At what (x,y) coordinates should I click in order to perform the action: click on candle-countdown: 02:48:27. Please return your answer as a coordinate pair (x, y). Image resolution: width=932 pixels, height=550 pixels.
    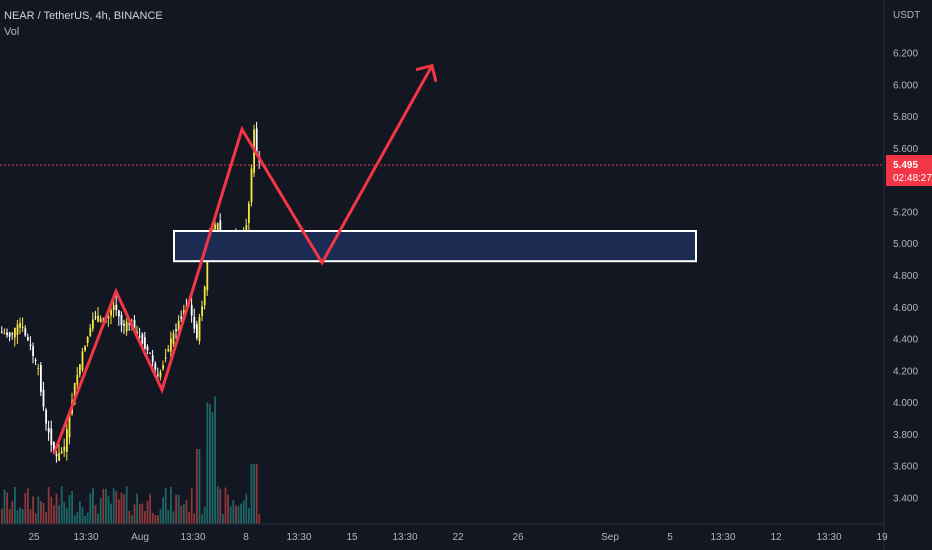
    Looking at the image, I should click on (912, 178).